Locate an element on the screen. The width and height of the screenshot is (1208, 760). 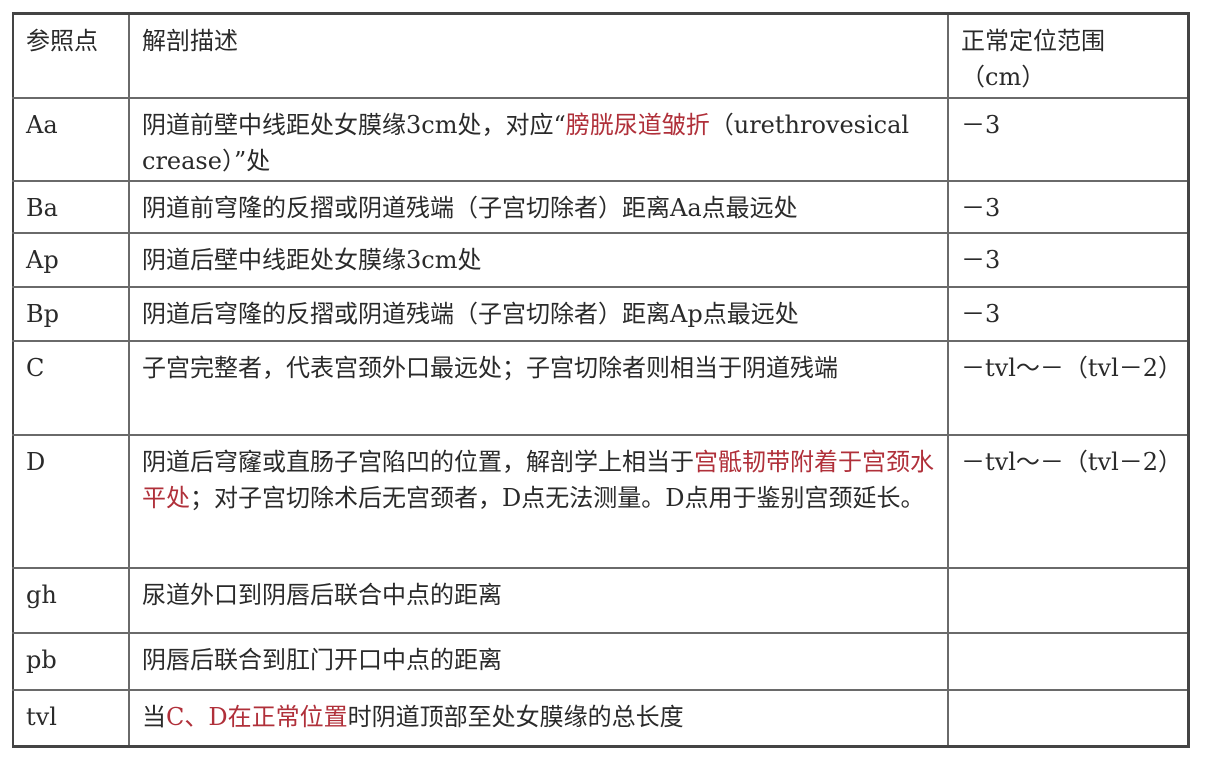
highlighted-text: 膀胱尿道皱折 is located at coordinates (637, 124).